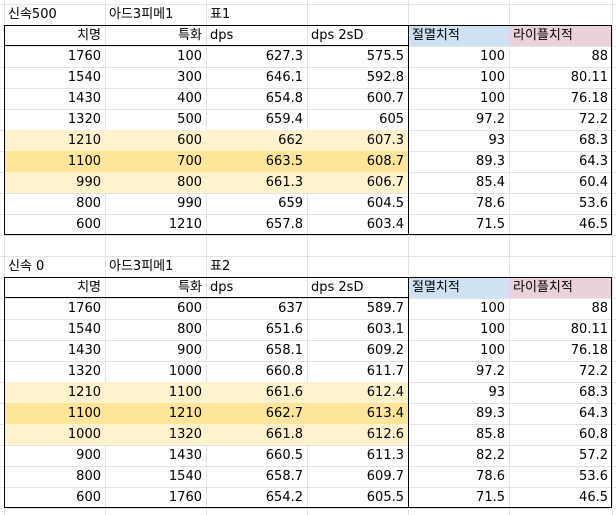 The height and width of the screenshot is (515, 616). I want to click on data-cell: 800, so click(189, 329).